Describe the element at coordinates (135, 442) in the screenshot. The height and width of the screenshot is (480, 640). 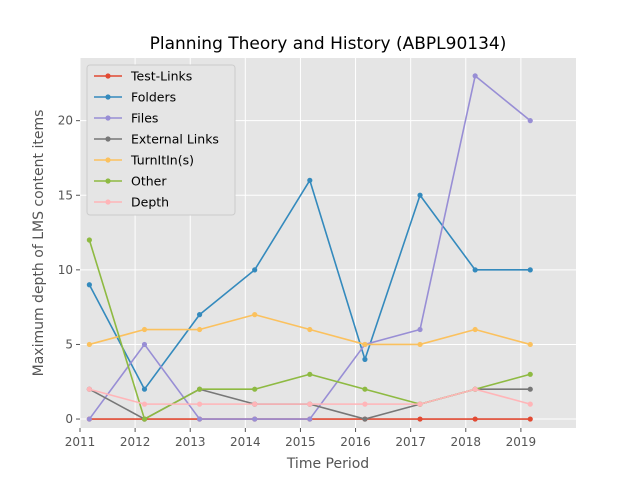
I see `x-tick-label: 2012` at that location.